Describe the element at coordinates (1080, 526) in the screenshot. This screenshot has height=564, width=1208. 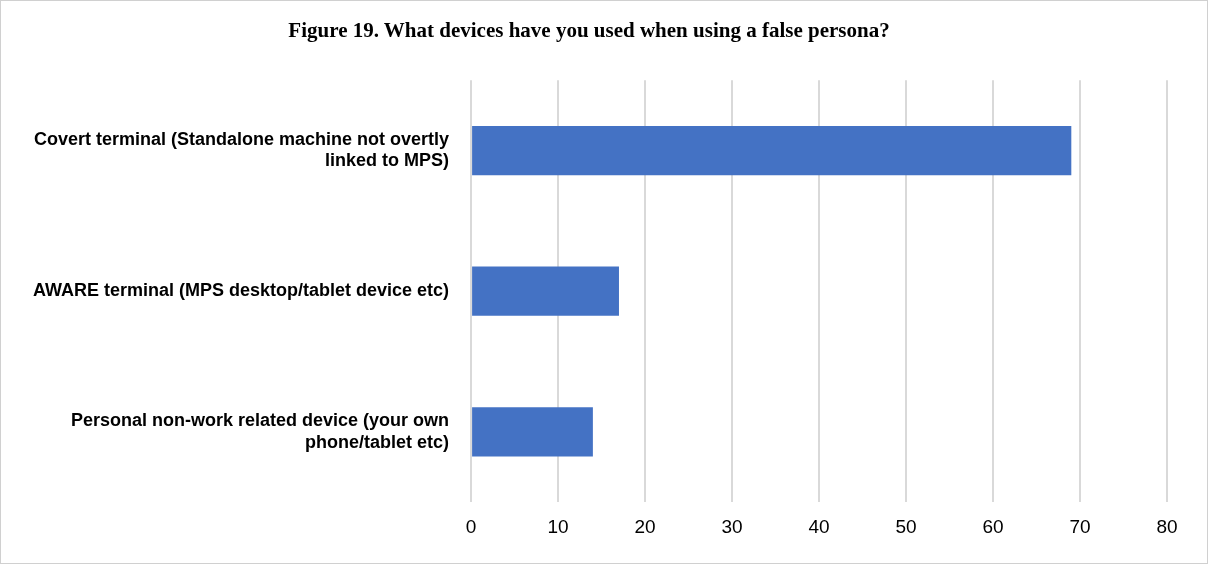
I see `x-tick-label: 70` at that location.